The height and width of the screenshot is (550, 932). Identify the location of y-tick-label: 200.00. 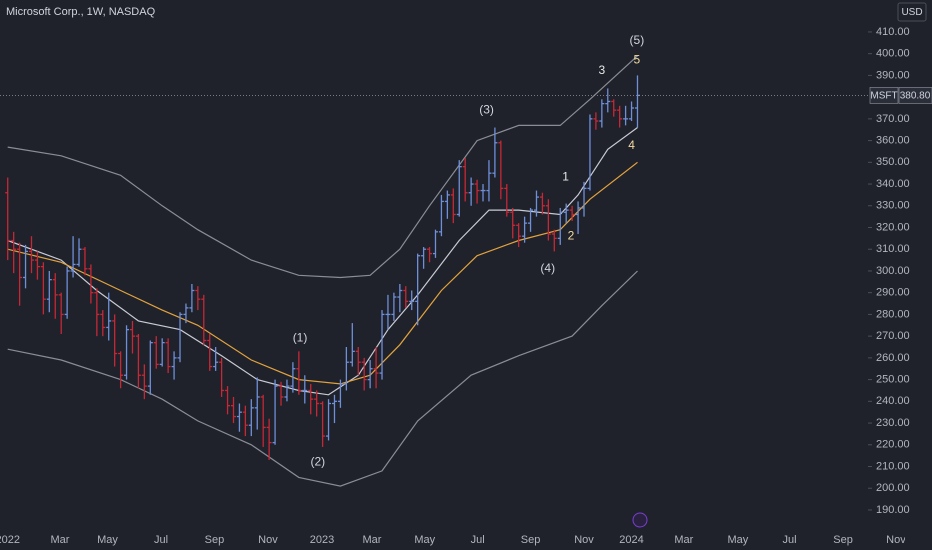
(893, 488).